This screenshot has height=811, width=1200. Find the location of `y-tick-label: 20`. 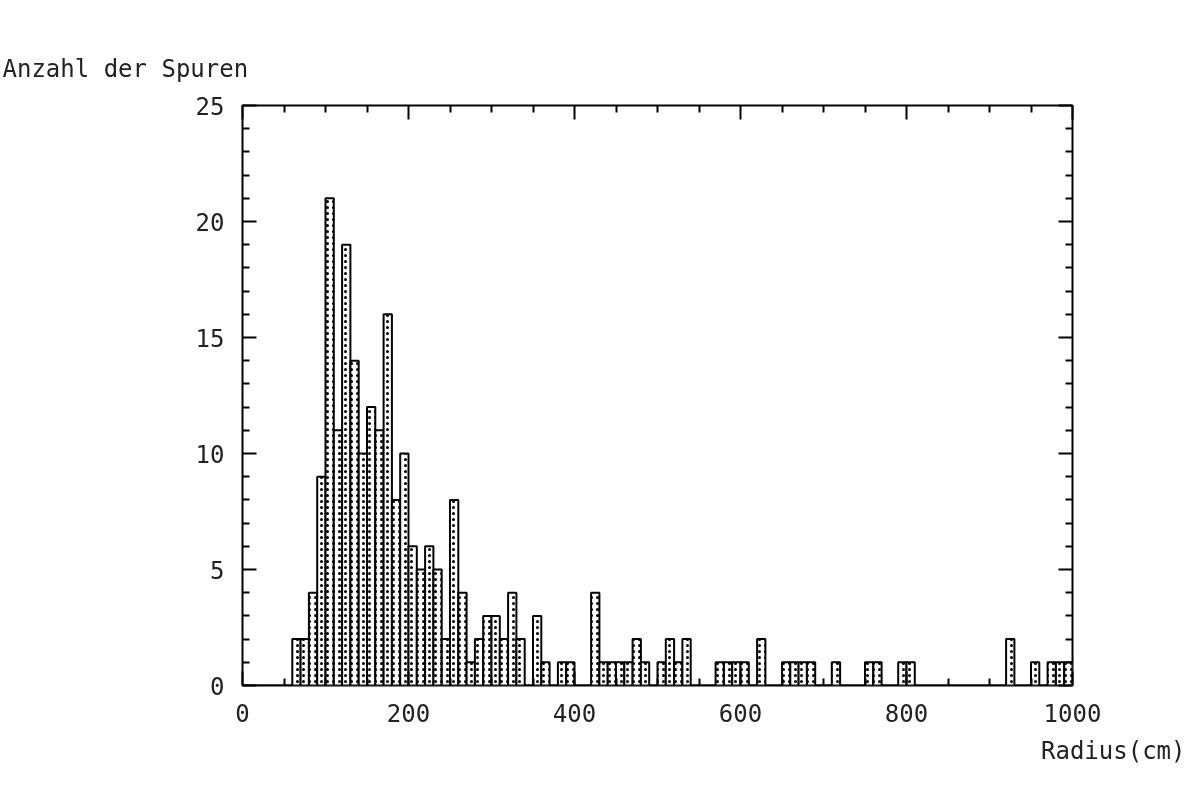

y-tick-label: 20 is located at coordinates (210, 222).